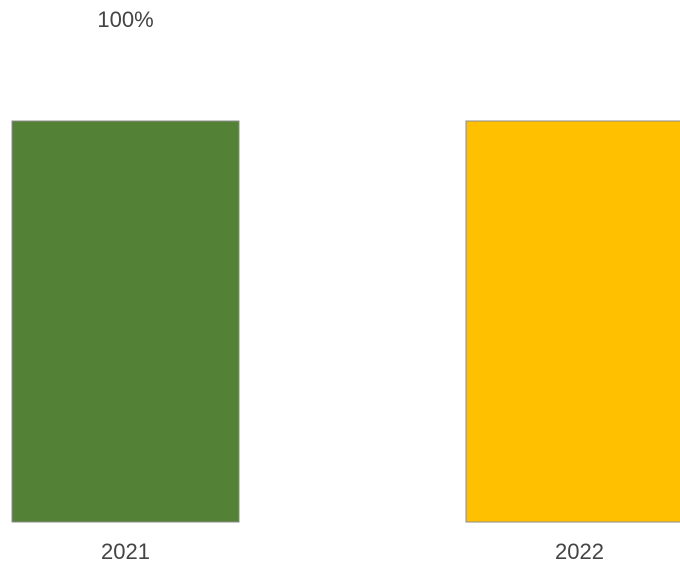 This screenshot has height=563, width=680. Describe the element at coordinates (125, 19) in the screenshot. I see `data-label-2021: 100%` at that location.